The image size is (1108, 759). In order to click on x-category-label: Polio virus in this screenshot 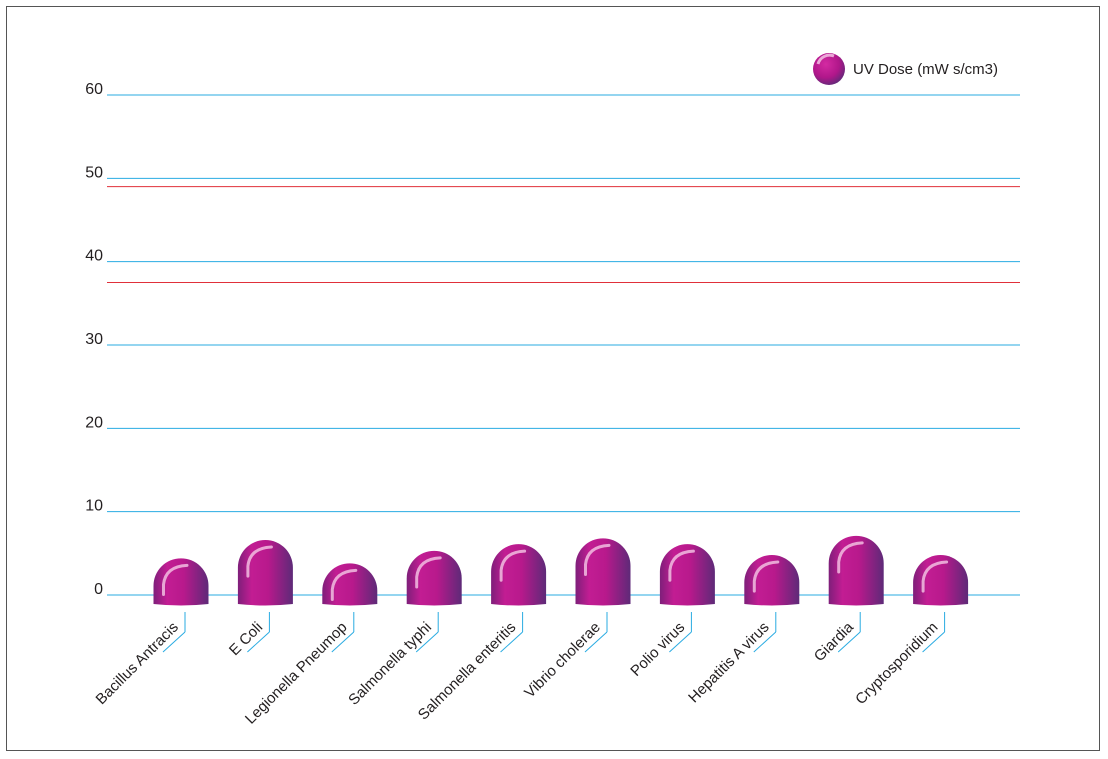, I will do `click(657, 649)`.